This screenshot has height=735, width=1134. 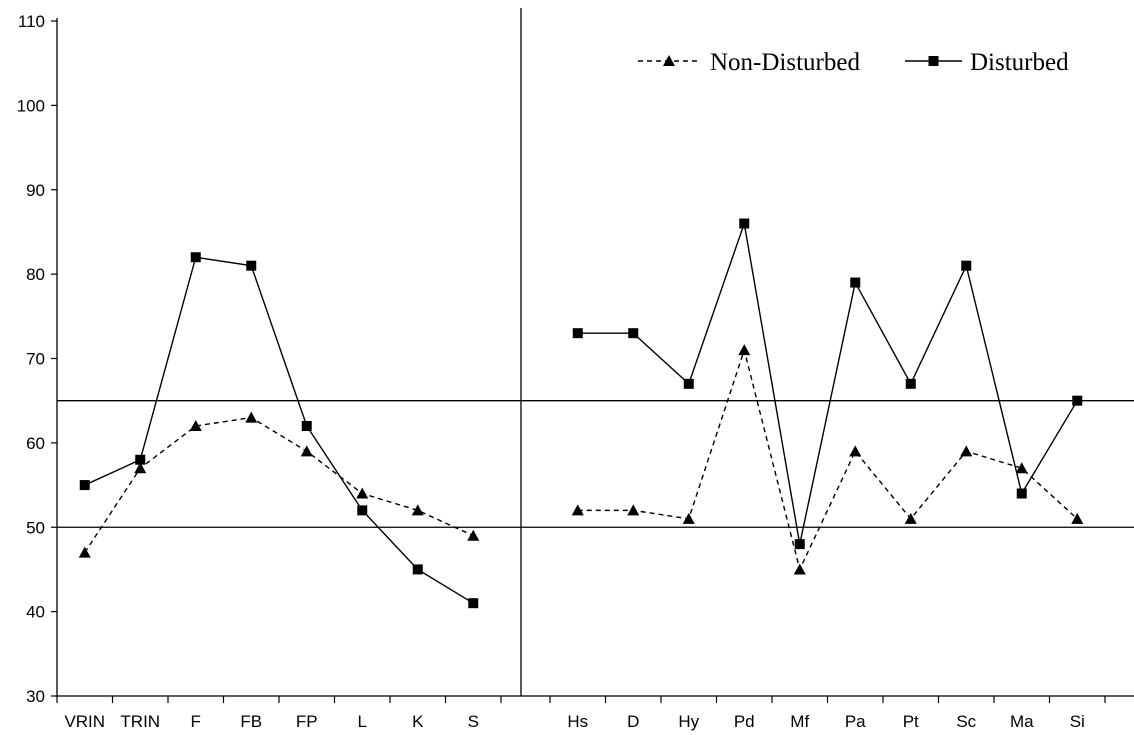 I want to click on y-tick-label: 50, so click(x=35, y=527).